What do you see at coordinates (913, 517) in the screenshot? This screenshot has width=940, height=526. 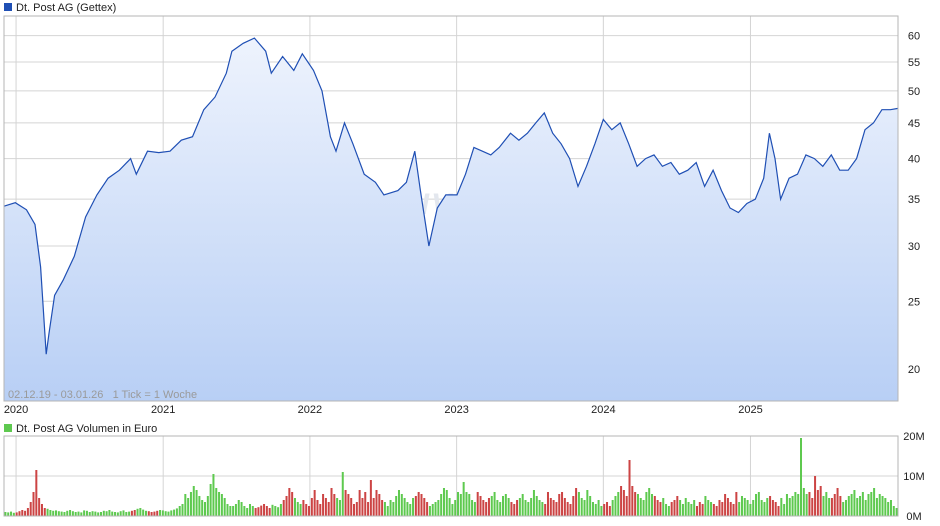 I see `volume-y-tick-label: 0M` at bounding box center [913, 517].